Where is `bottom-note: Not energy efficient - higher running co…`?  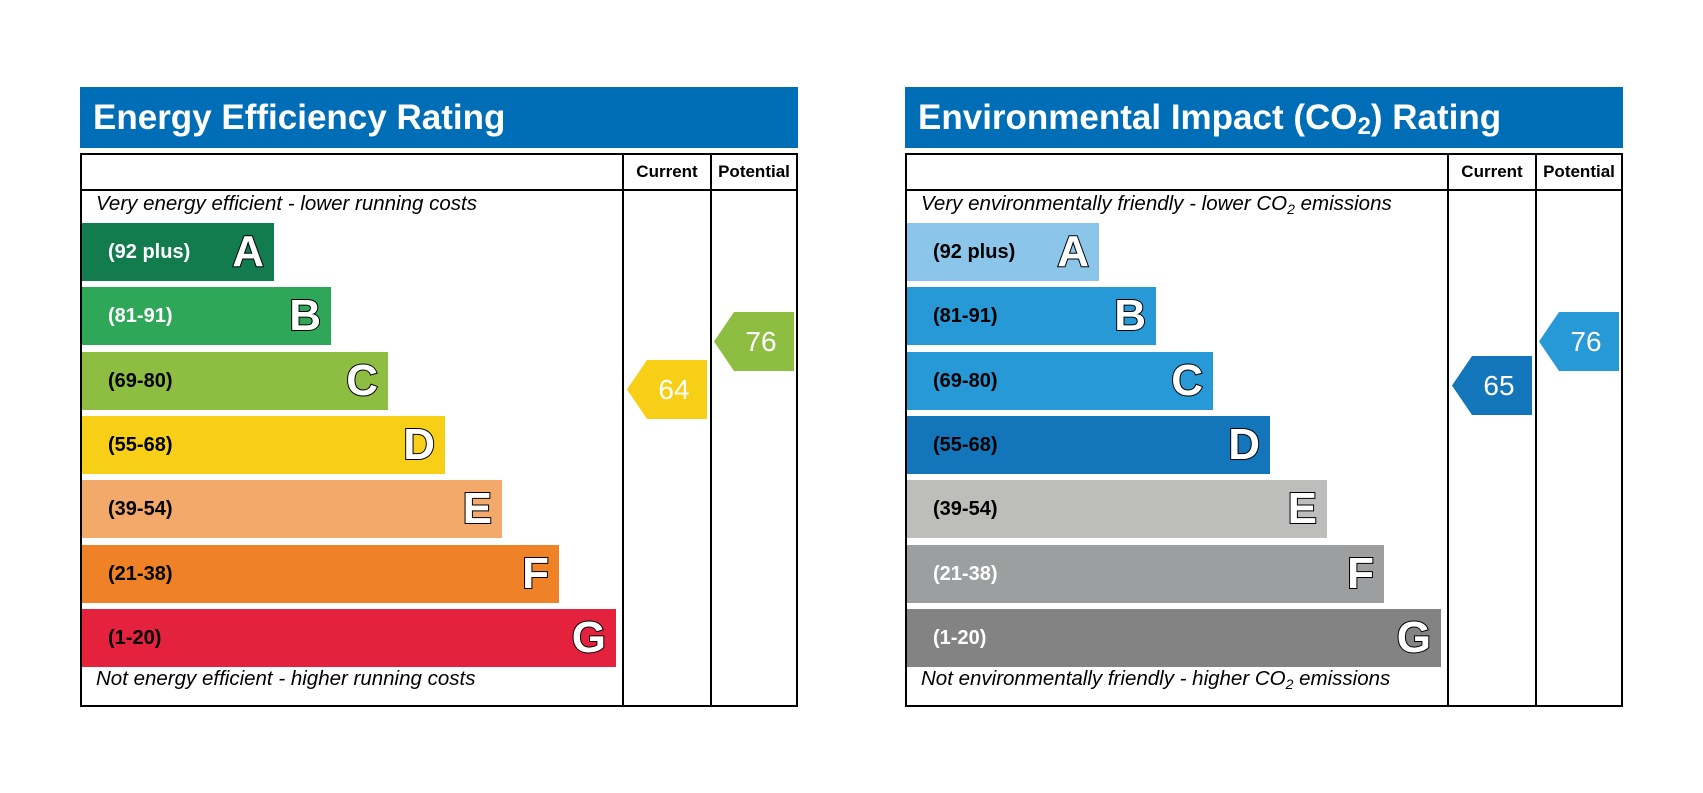 bottom-note: Not energy efficient - higher running co… is located at coordinates (286, 678).